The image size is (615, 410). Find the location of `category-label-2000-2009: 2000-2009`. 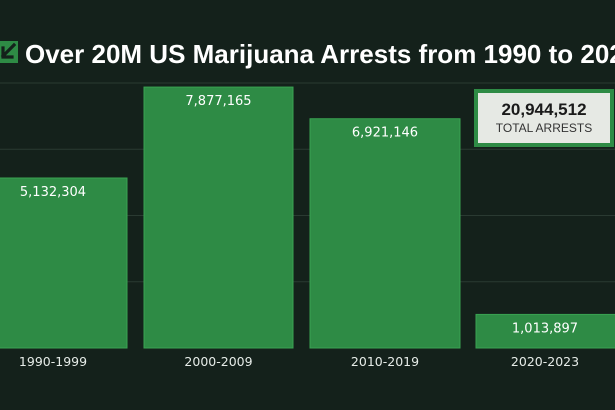

category-label-2000-2009: 2000-2009 is located at coordinates (218, 361).